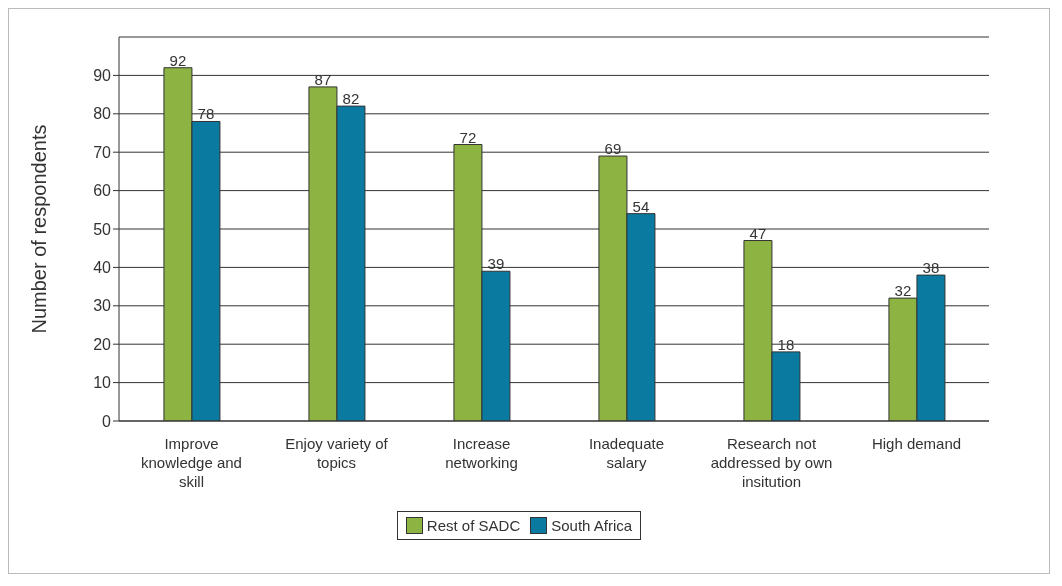  What do you see at coordinates (323, 79) in the screenshot?
I see `data-label: 87` at bounding box center [323, 79].